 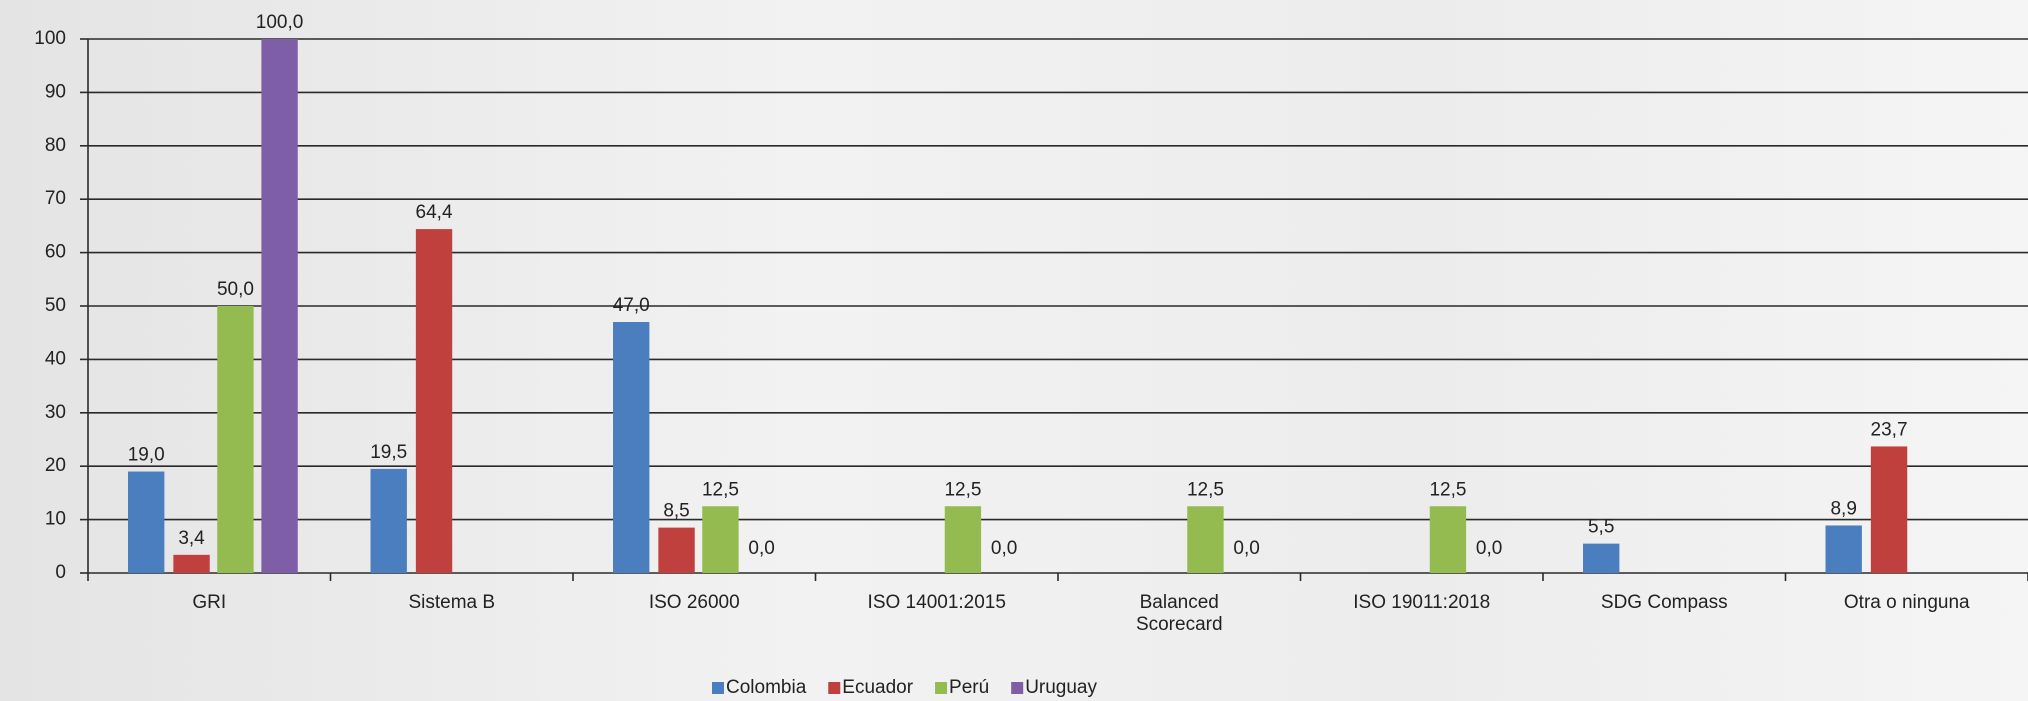 I want to click on data-label: 50,0, so click(x=235, y=289).